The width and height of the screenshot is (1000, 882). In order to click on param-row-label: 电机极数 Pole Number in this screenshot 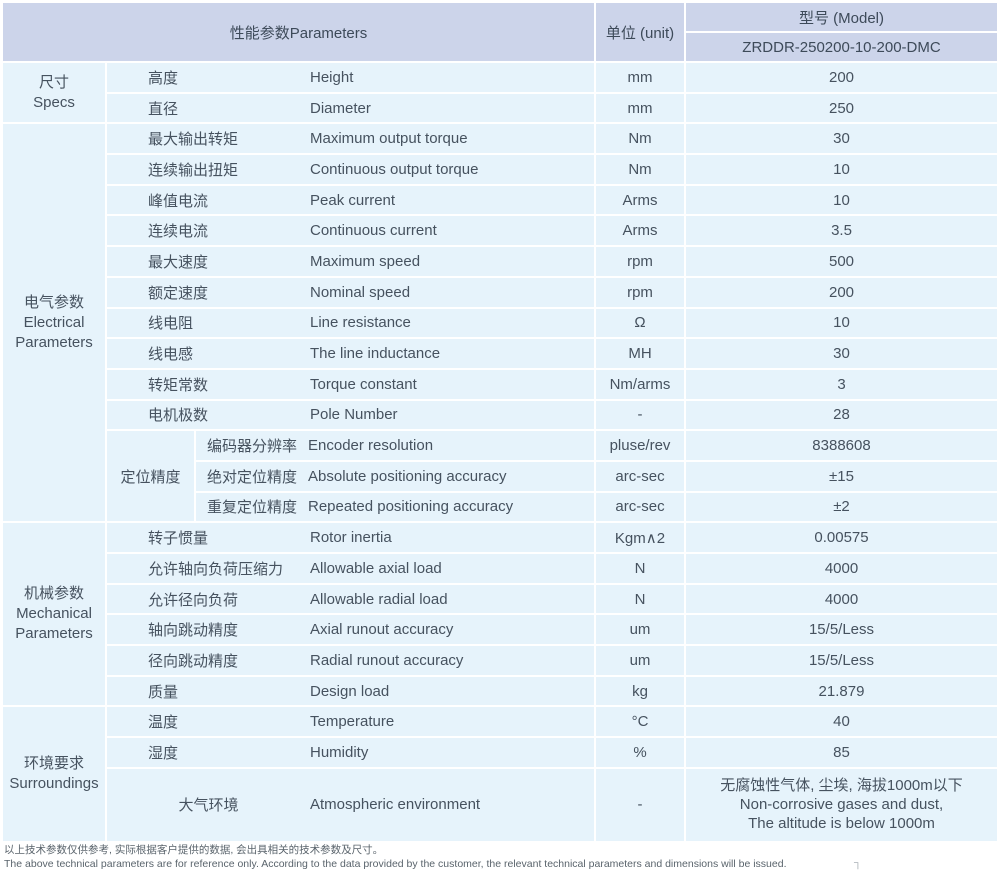, I will do `click(350, 415)`.